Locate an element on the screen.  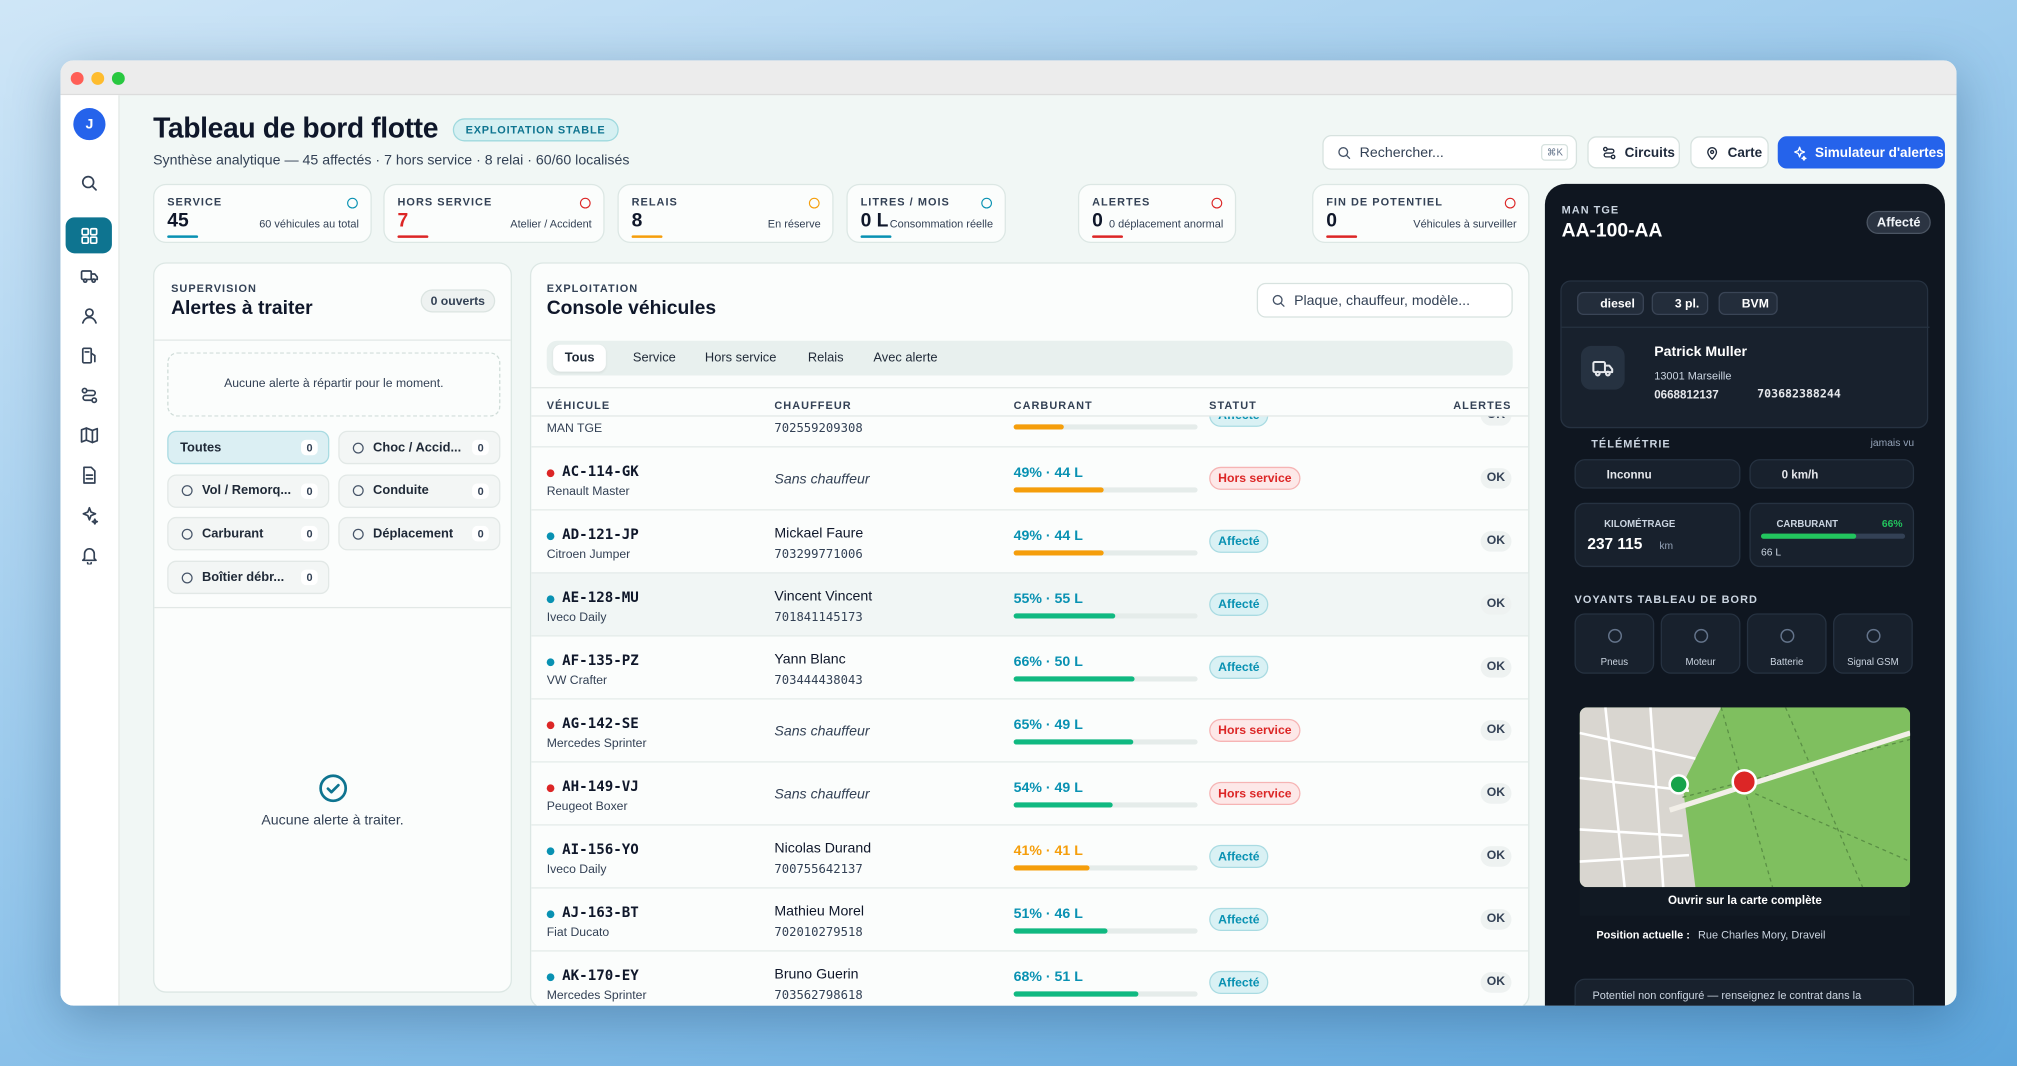
kpi-label: ALERTES is located at coordinates (1121, 202).